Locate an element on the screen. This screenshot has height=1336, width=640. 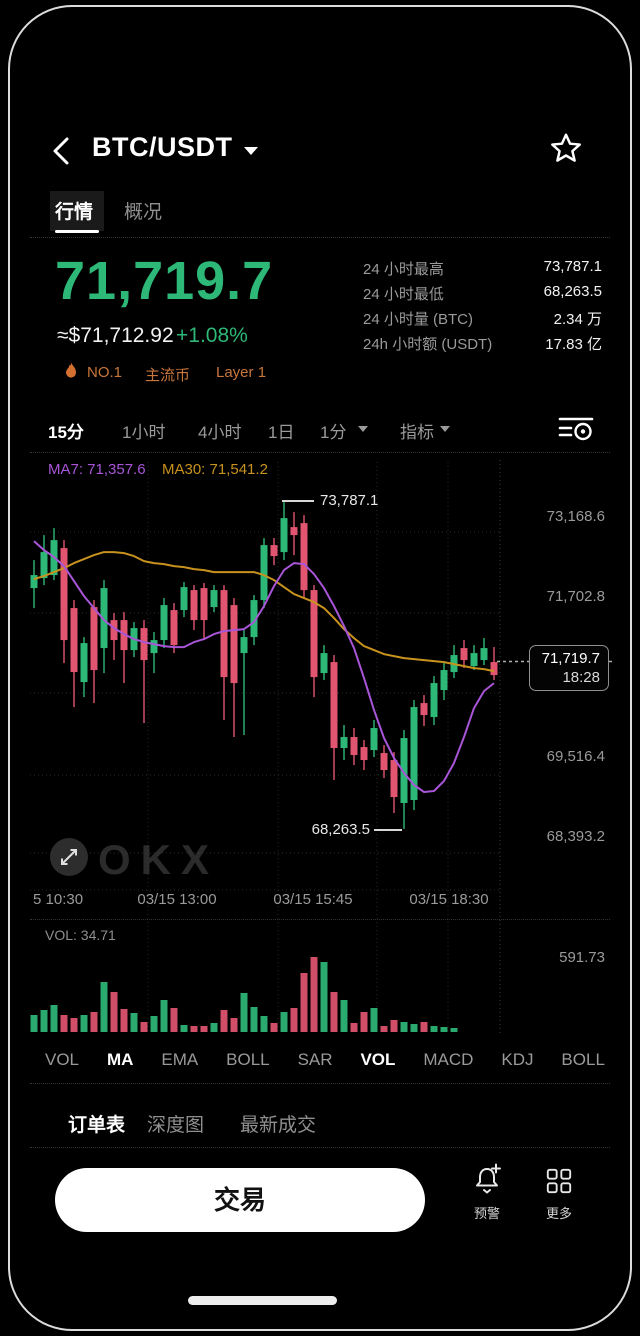
indicator-tab-sar-4: SAR is located at coordinates (315, 1059).